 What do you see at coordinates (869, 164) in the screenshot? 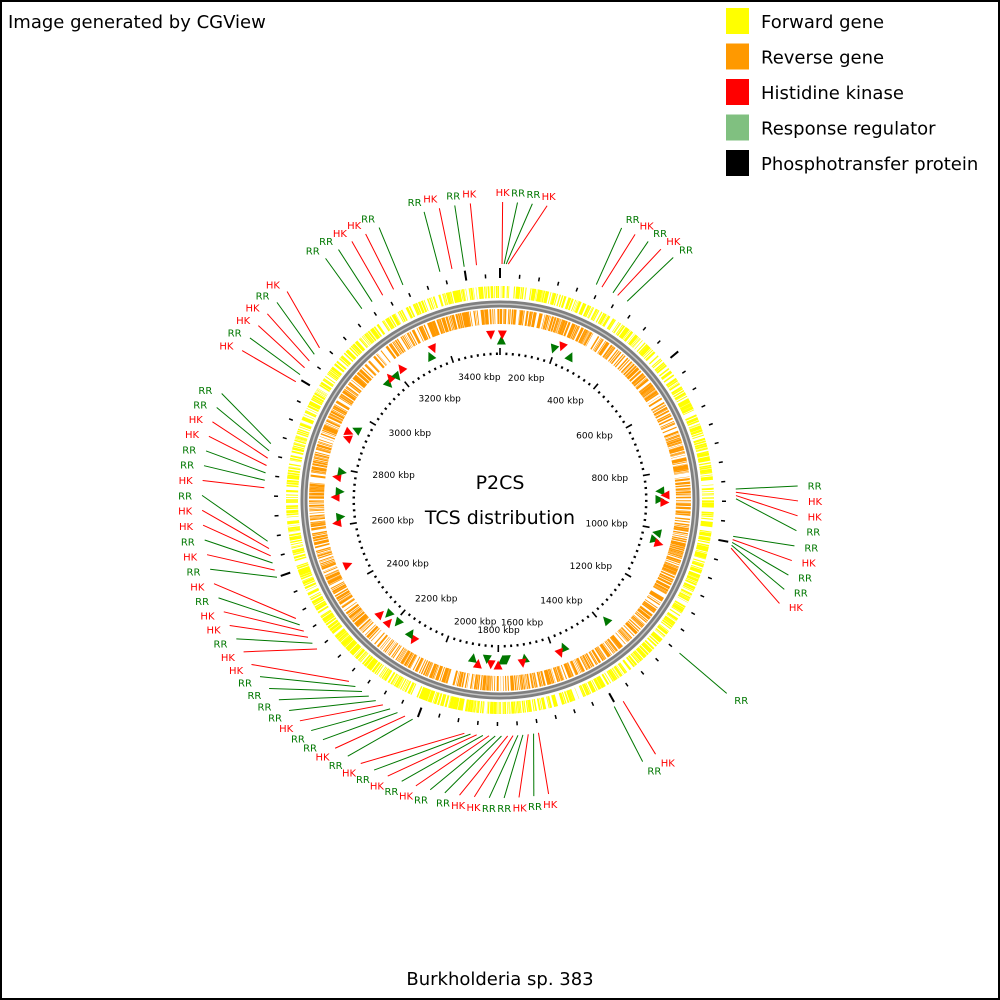
I see `legend-label: Phosphotransfer protein` at bounding box center [869, 164].